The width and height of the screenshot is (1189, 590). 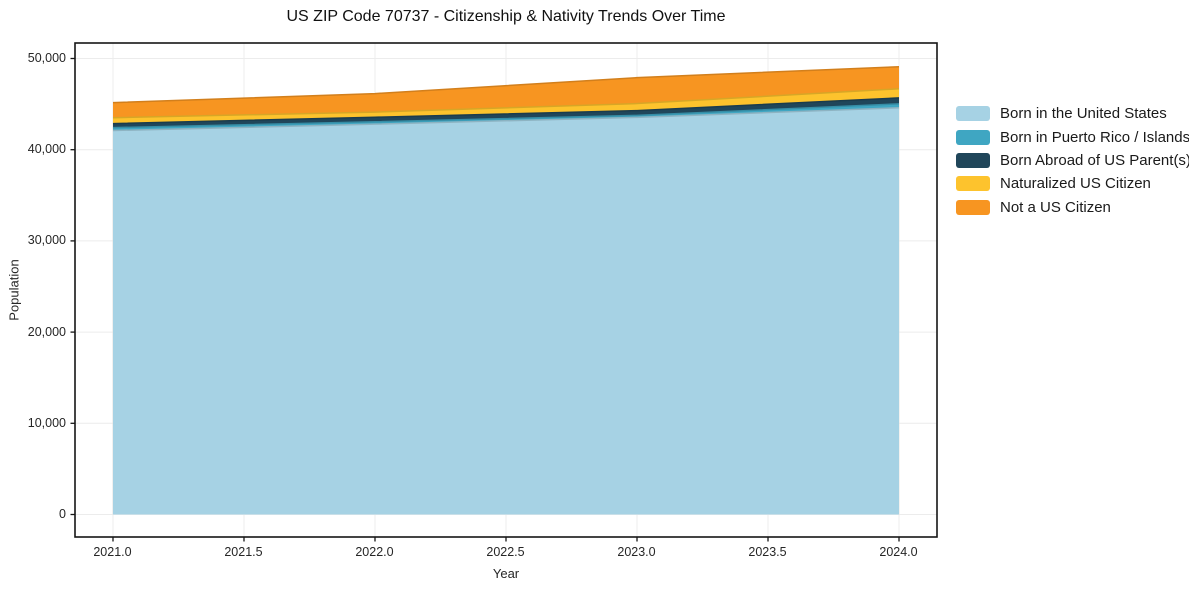 What do you see at coordinates (898, 552) in the screenshot?
I see `x-tick-label: 2024.0` at bounding box center [898, 552].